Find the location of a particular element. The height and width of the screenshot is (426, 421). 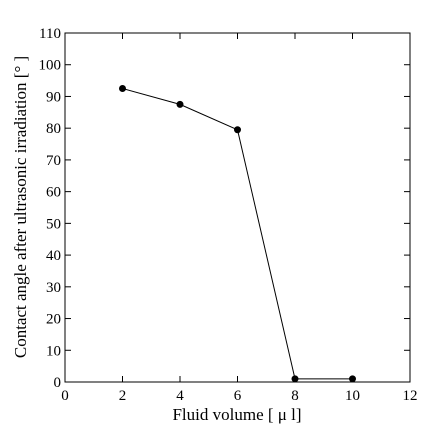

y-tick-label: 10 is located at coordinates (53, 351).